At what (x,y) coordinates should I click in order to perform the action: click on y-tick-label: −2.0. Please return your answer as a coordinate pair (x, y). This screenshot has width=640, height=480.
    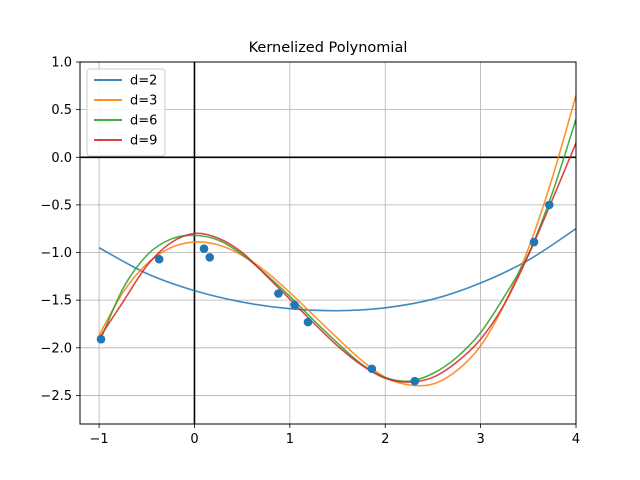
    Looking at the image, I should click on (56, 348).